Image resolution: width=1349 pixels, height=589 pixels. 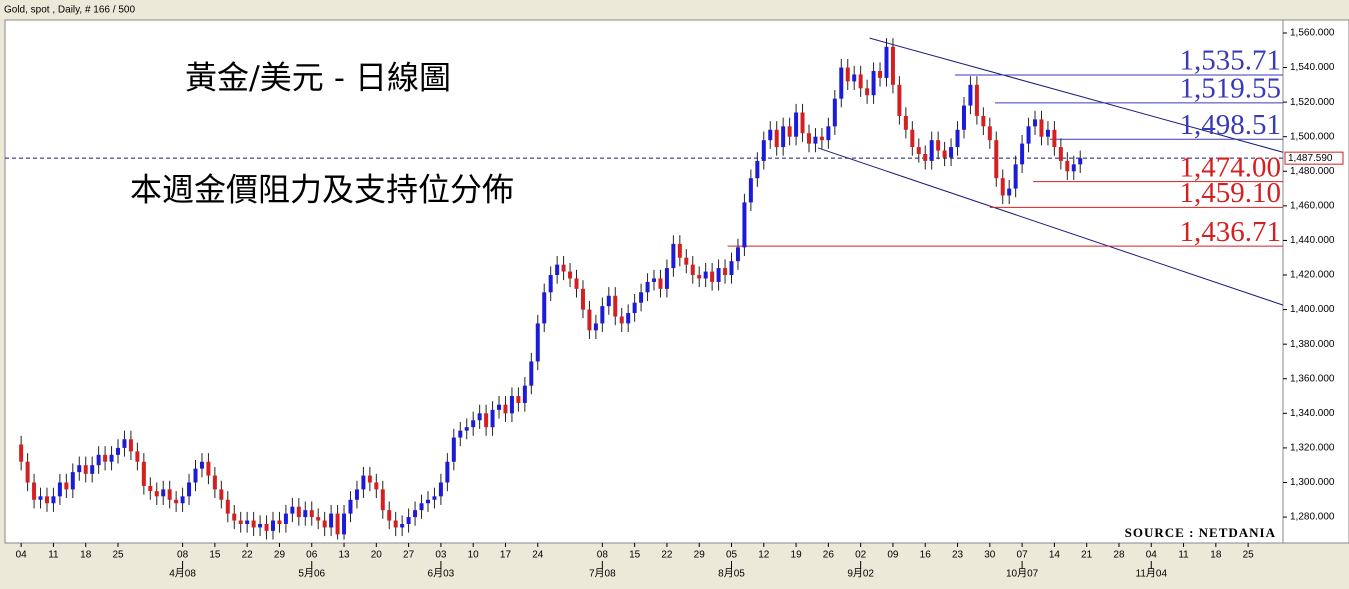 I want to click on x-tick-label: 21, so click(x=1087, y=555).